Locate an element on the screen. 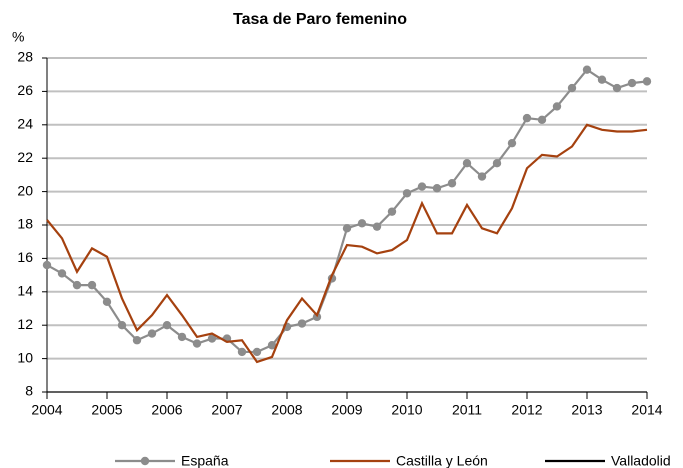 This screenshot has width=683, height=468. x-tick-label: 2013 is located at coordinates (586, 410).